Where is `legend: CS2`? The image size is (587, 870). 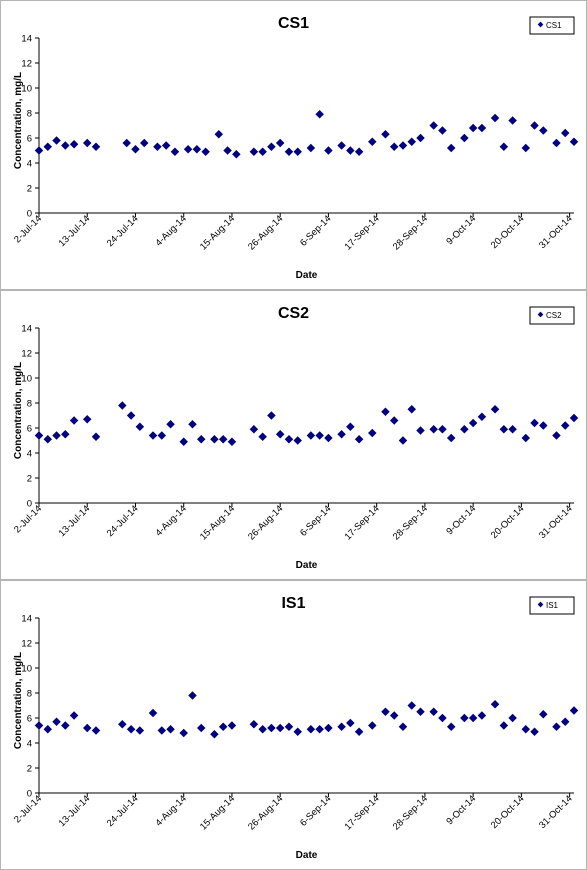
legend: CS2 is located at coordinates (552, 315).